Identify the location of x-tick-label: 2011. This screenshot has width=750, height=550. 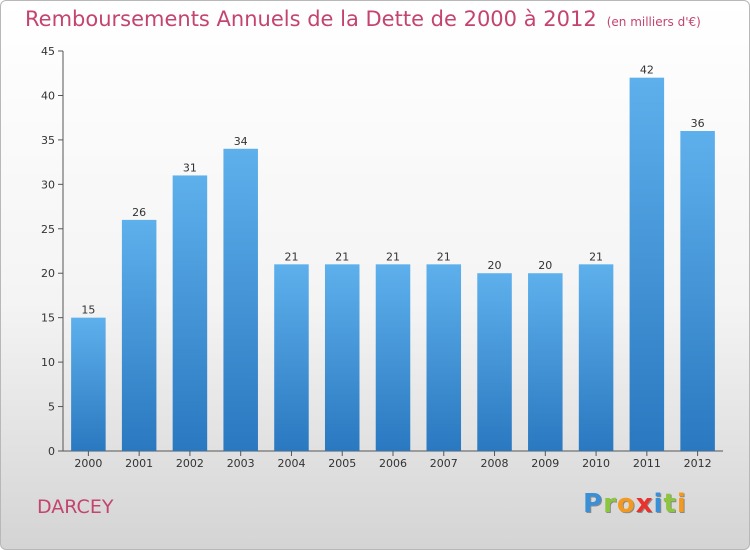
(647, 463).